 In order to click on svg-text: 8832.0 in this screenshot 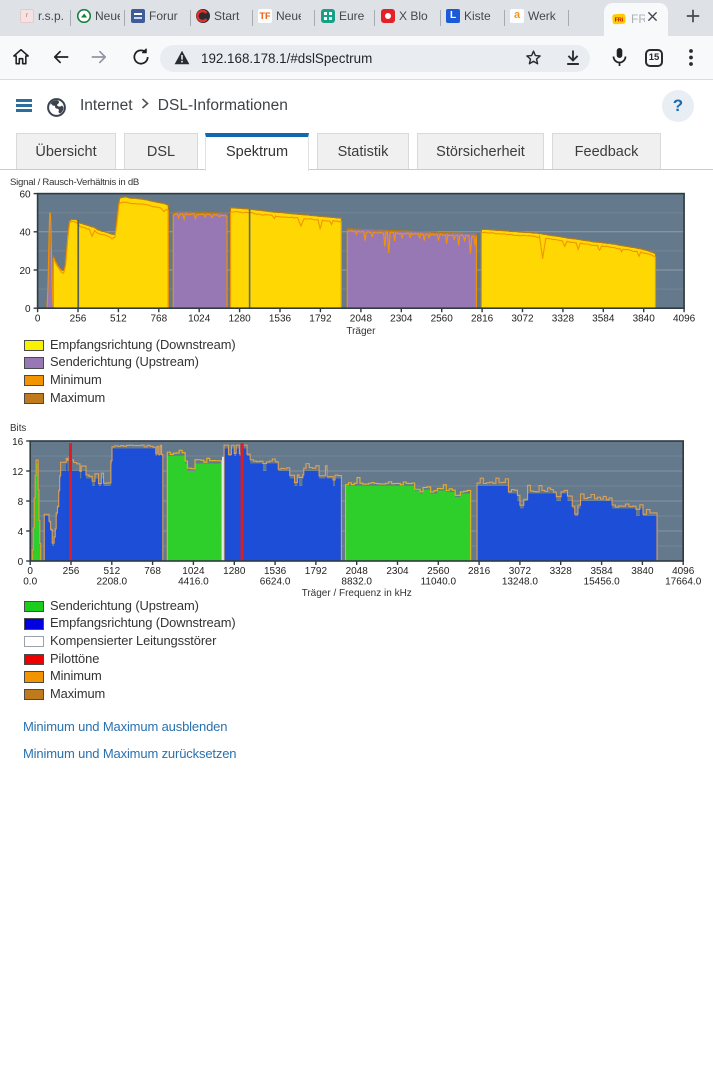, I will do `click(356, 582)`.